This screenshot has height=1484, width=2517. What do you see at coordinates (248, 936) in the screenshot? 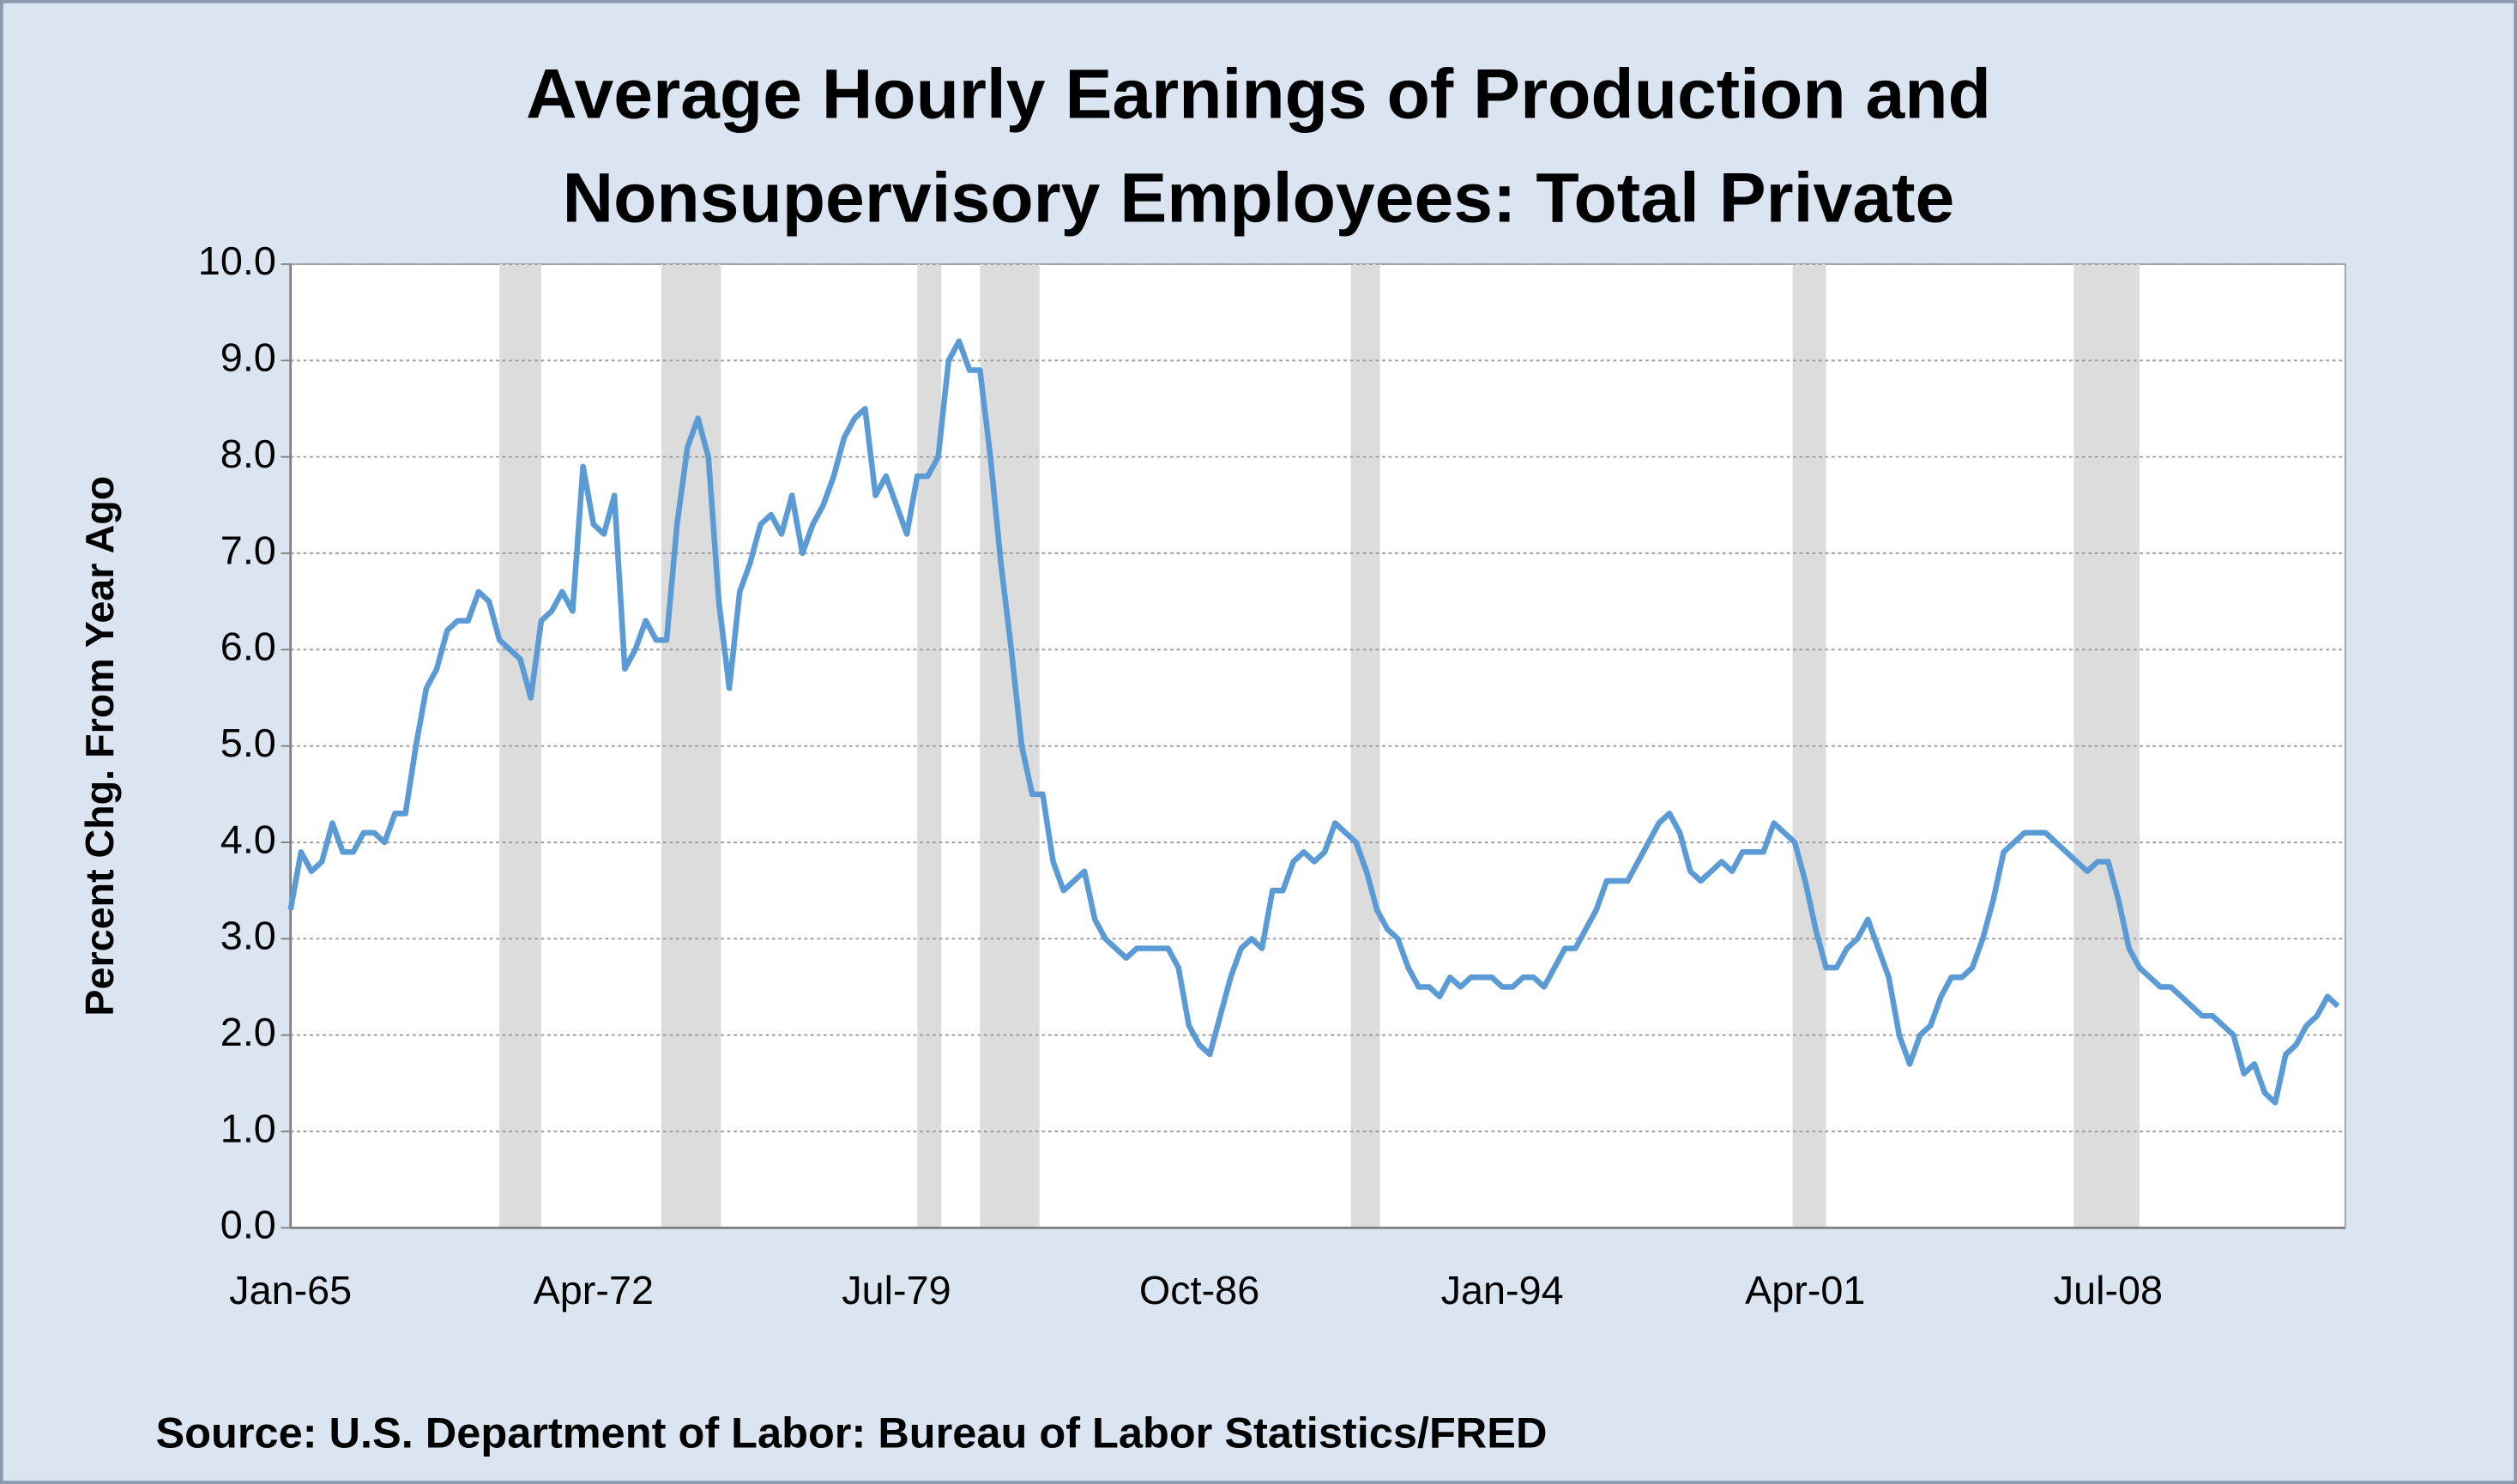
I see `y-tick-label: 3.0` at bounding box center [248, 936].